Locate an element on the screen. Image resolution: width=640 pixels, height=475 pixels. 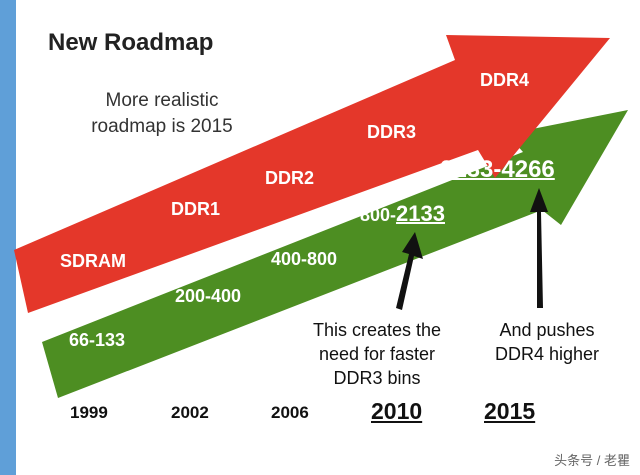
label-2133-highlight: 2133 is located at coordinates (420, 213).